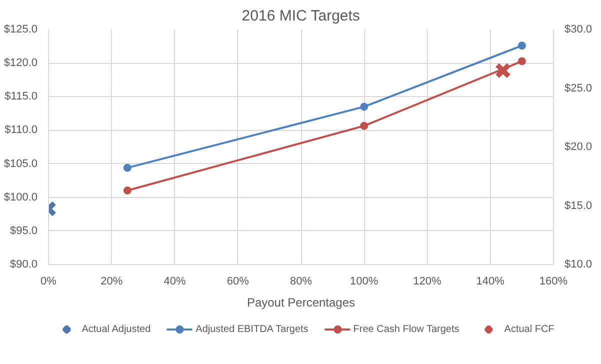 This screenshot has height=364, width=601. Describe the element at coordinates (21, 63) in the screenshot. I see `y-tick-label: $120.0` at that location.